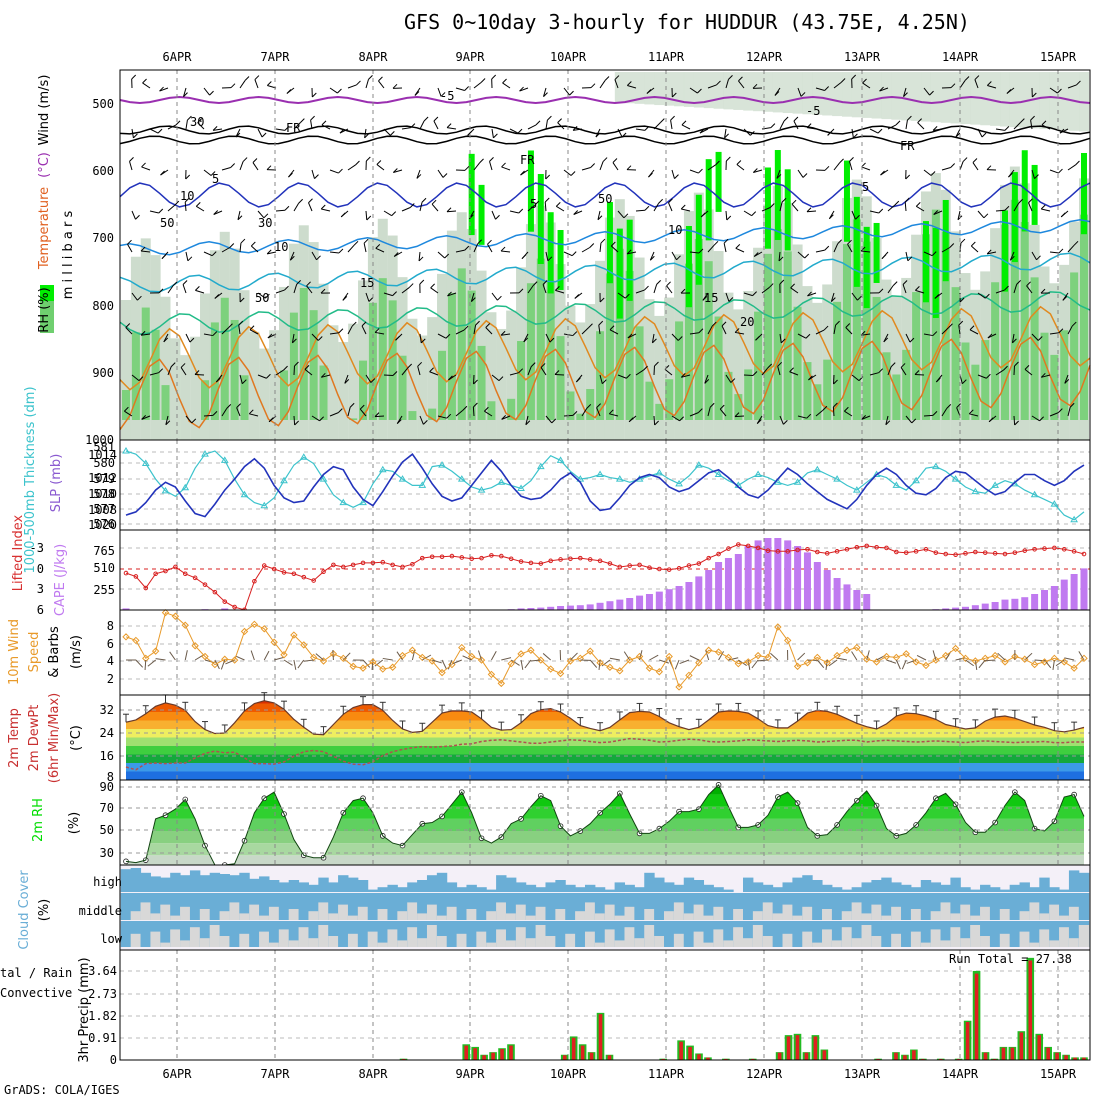 The image size is (1100, 1100). Describe the element at coordinates (527, 160) in the screenshot. I see `isotherm-label: FR` at that location.